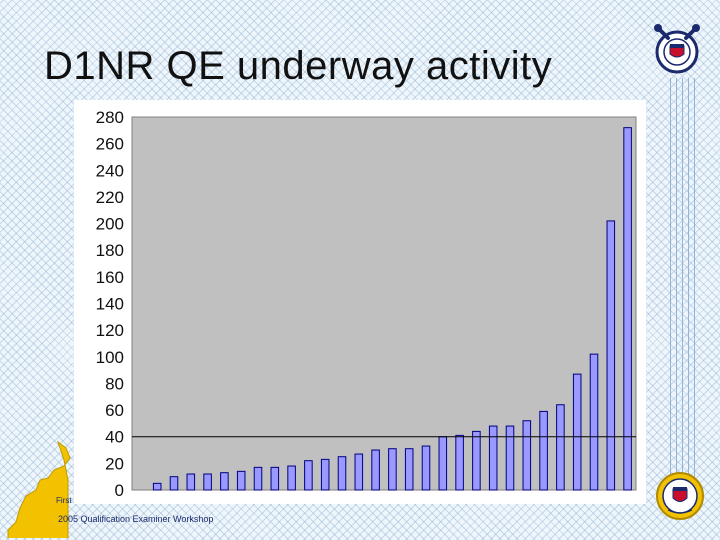  What do you see at coordinates (119, 490) in the screenshot?
I see `y-tick-label: 0` at bounding box center [119, 490].